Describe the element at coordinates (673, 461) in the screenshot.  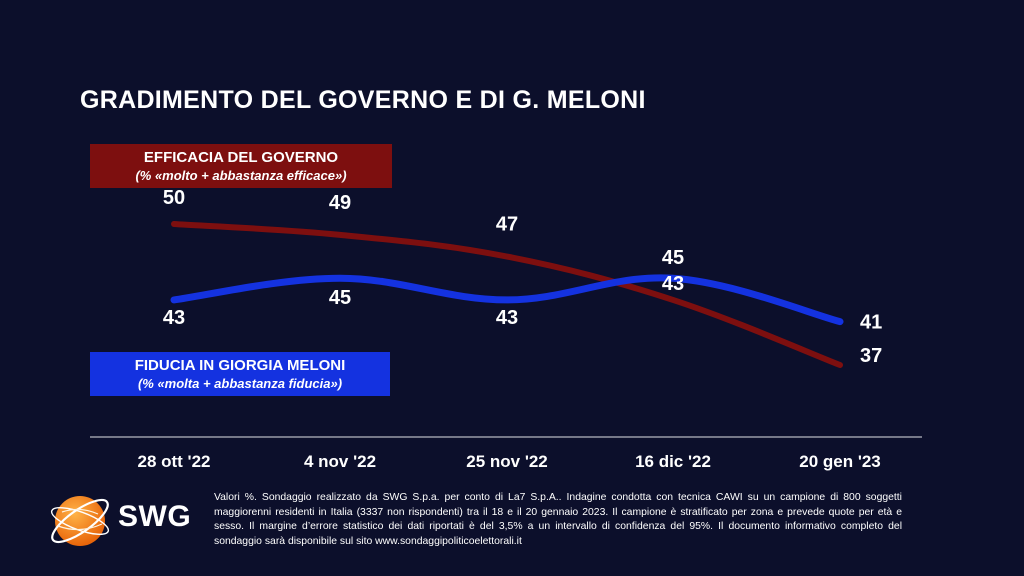
I see `x-tick-label: 16 dic '22` at that location.